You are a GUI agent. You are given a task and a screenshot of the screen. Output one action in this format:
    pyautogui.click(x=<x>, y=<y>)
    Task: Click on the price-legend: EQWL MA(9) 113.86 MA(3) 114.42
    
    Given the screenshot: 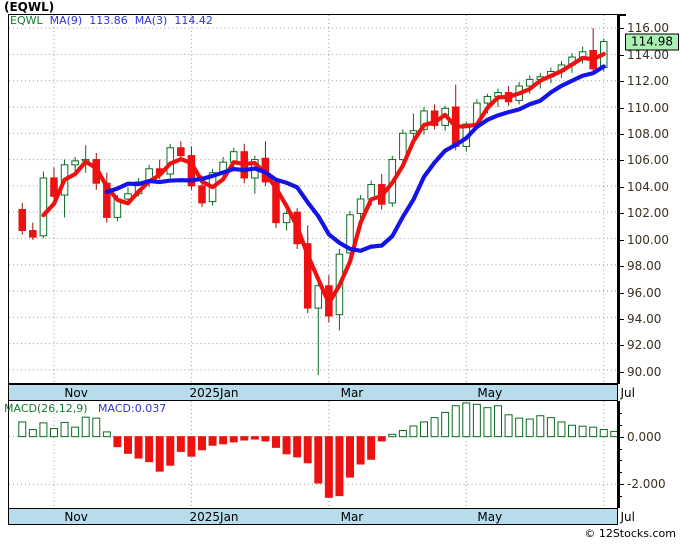 What is the action you would take?
    pyautogui.click(x=111, y=21)
    